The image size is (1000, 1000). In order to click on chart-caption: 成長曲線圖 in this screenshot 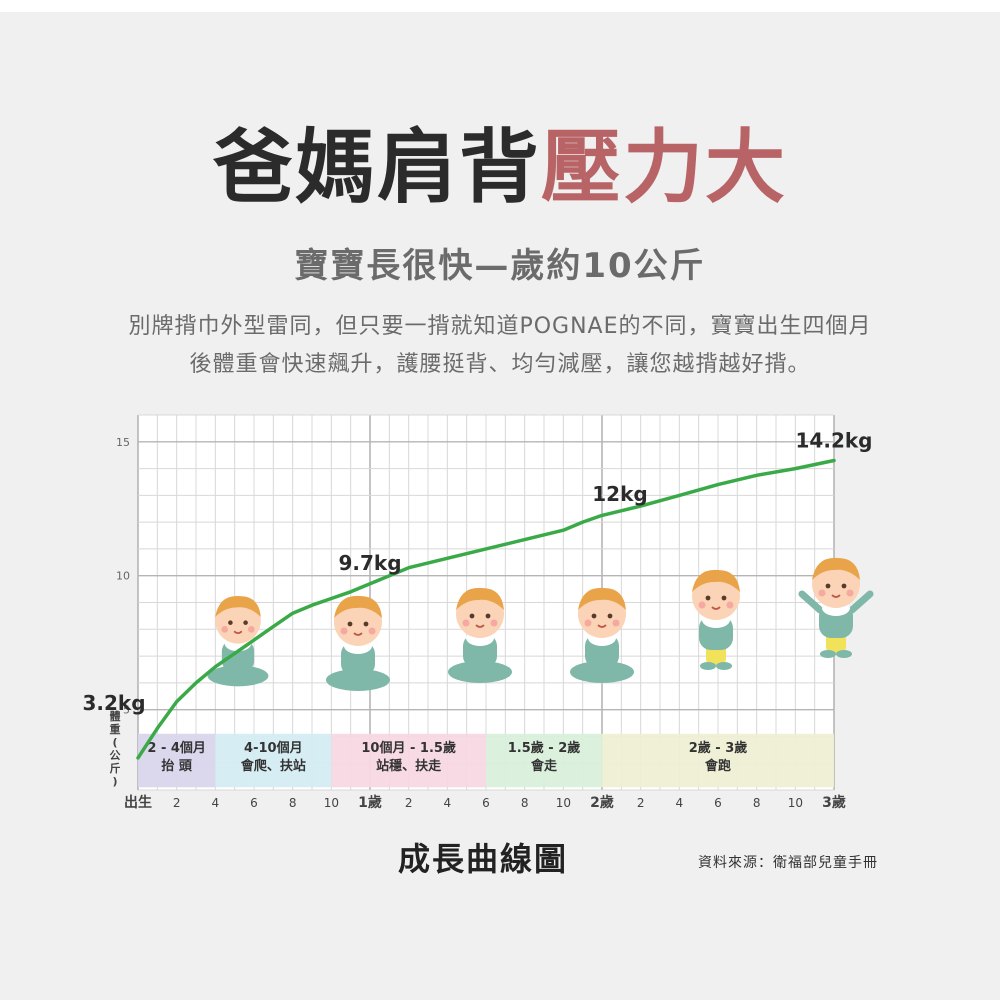, I will do `click(483, 859)`.